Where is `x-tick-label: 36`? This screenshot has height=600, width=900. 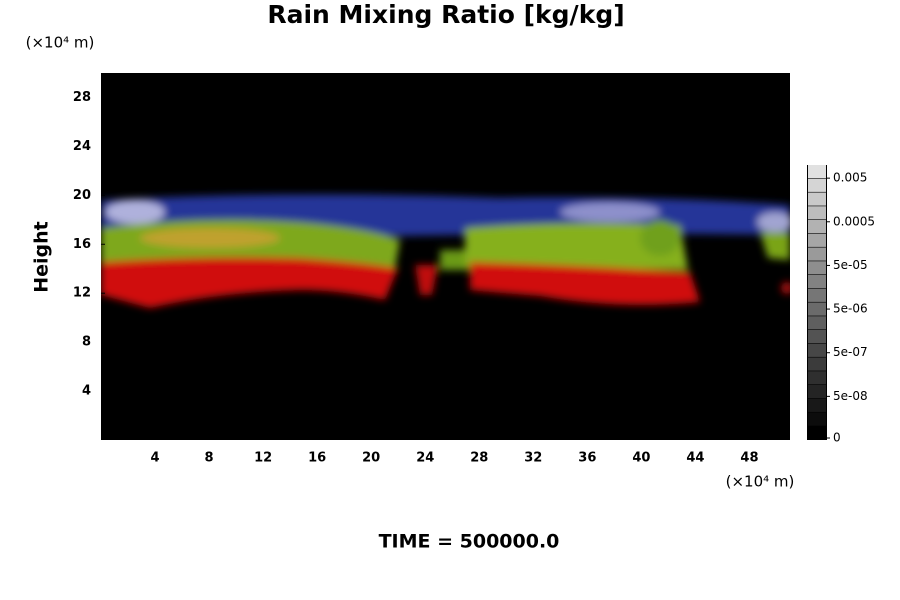 x-tick-label: 36 is located at coordinates (587, 458).